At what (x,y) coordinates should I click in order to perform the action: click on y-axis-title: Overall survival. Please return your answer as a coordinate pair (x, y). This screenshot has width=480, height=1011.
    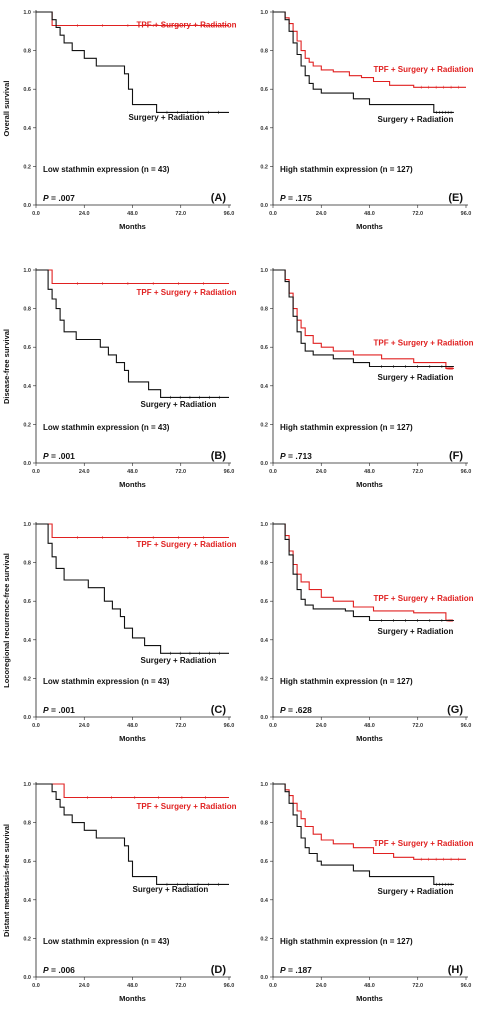
    Looking at the image, I should click on (6, 109).